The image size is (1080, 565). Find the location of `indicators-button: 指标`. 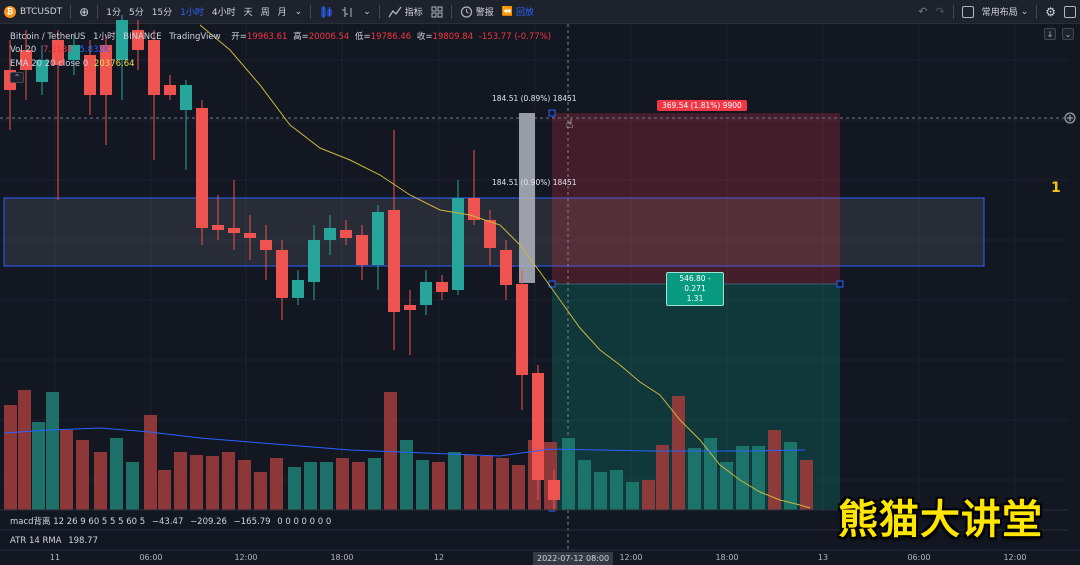

indicators-button: 指标 is located at coordinates (405, 12).